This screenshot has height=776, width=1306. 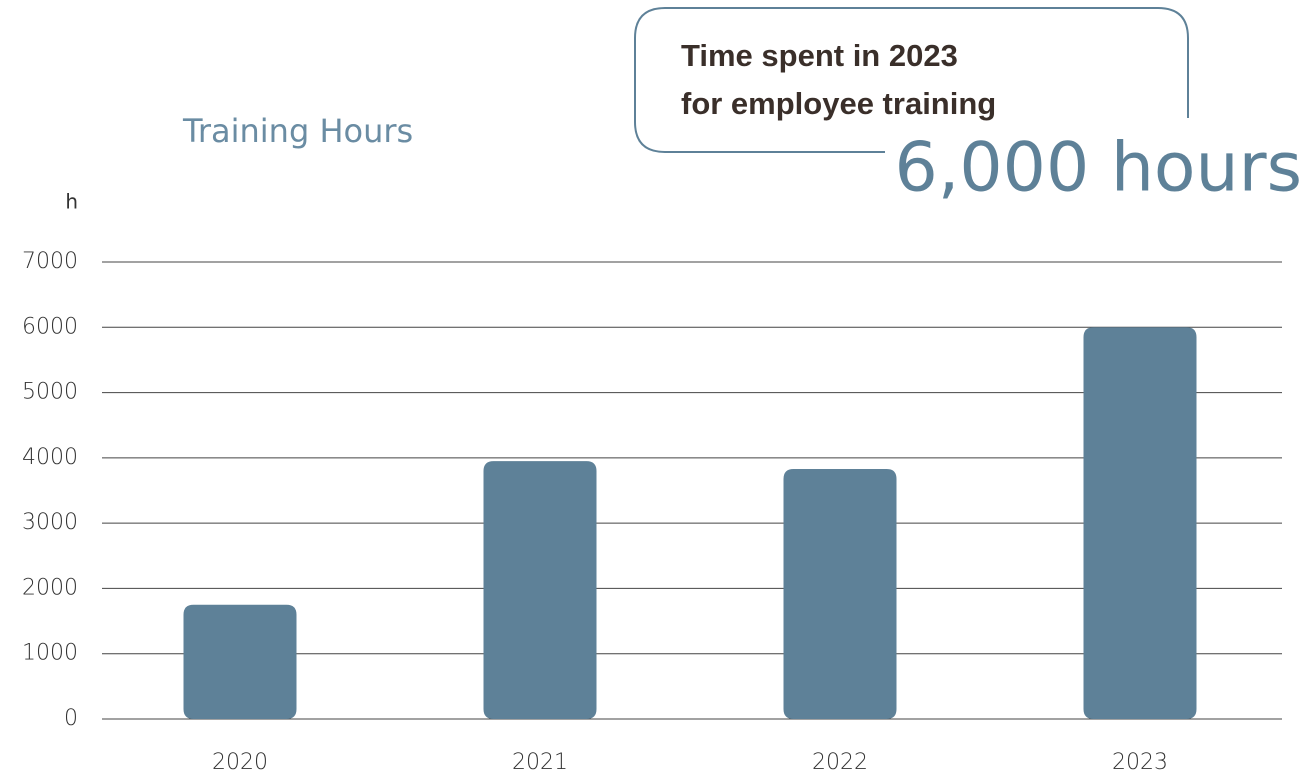 What do you see at coordinates (297, 131) in the screenshot?
I see `chart-title: Training Hours` at bounding box center [297, 131].